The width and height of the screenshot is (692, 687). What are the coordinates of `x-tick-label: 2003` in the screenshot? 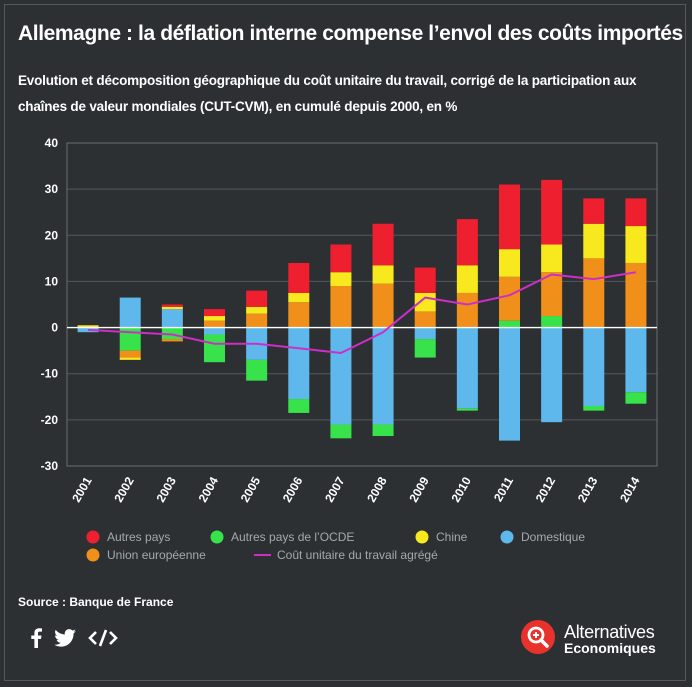 It's located at (166, 489).